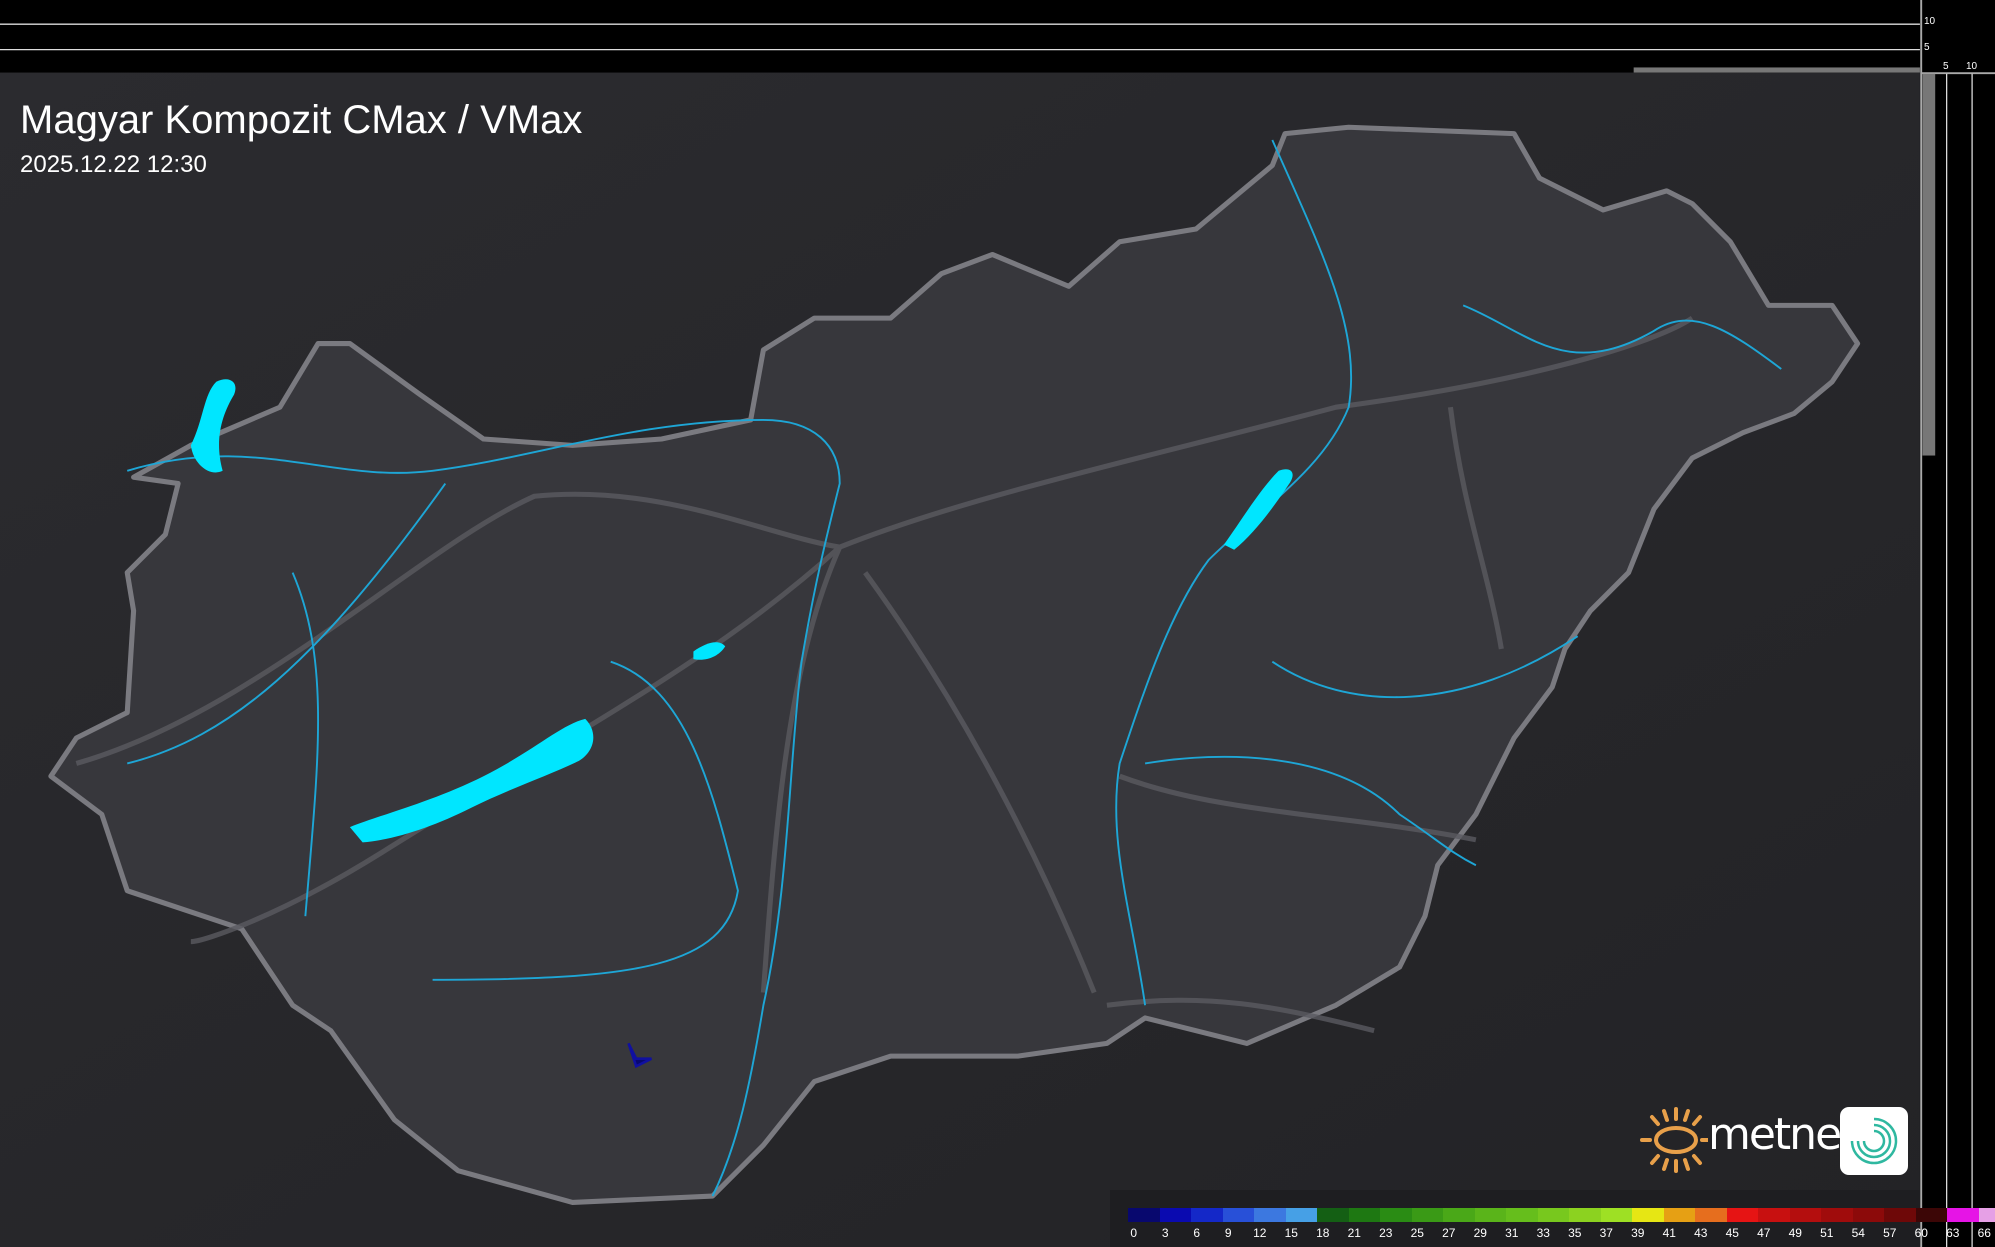  Describe the element at coordinates (1795, 1233) in the screenshot. I see `legend-label: 49` at that location.